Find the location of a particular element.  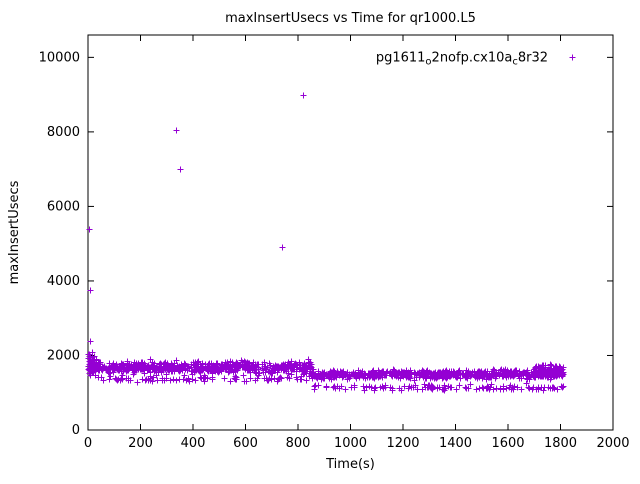

legend-marker-icon is located at coordinates (572, 57).